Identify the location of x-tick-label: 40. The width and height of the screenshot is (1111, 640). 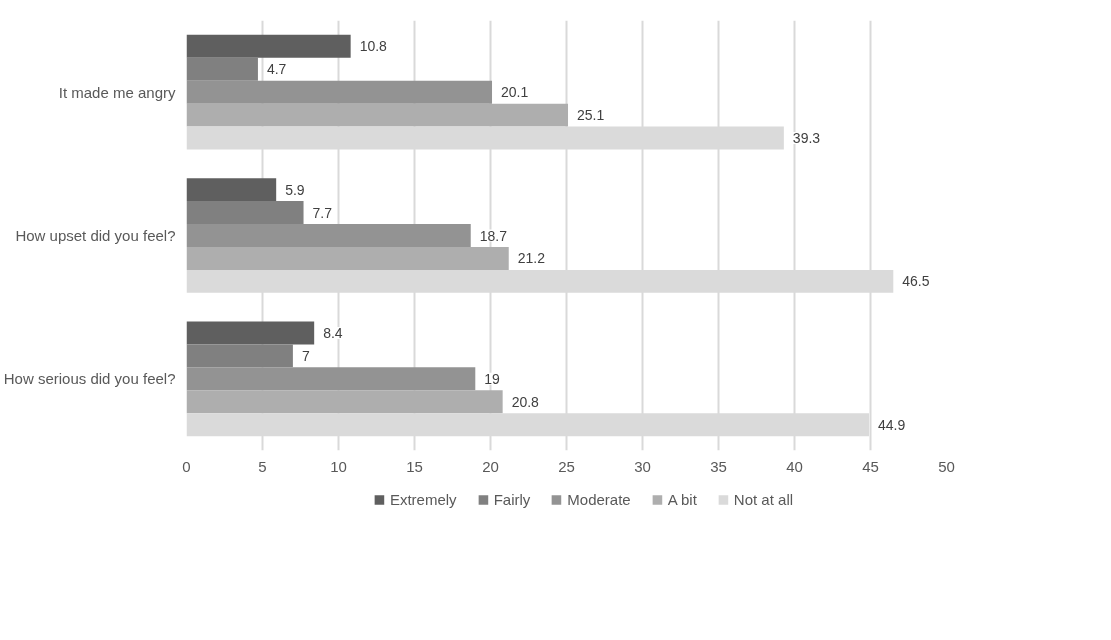
(794, 466).